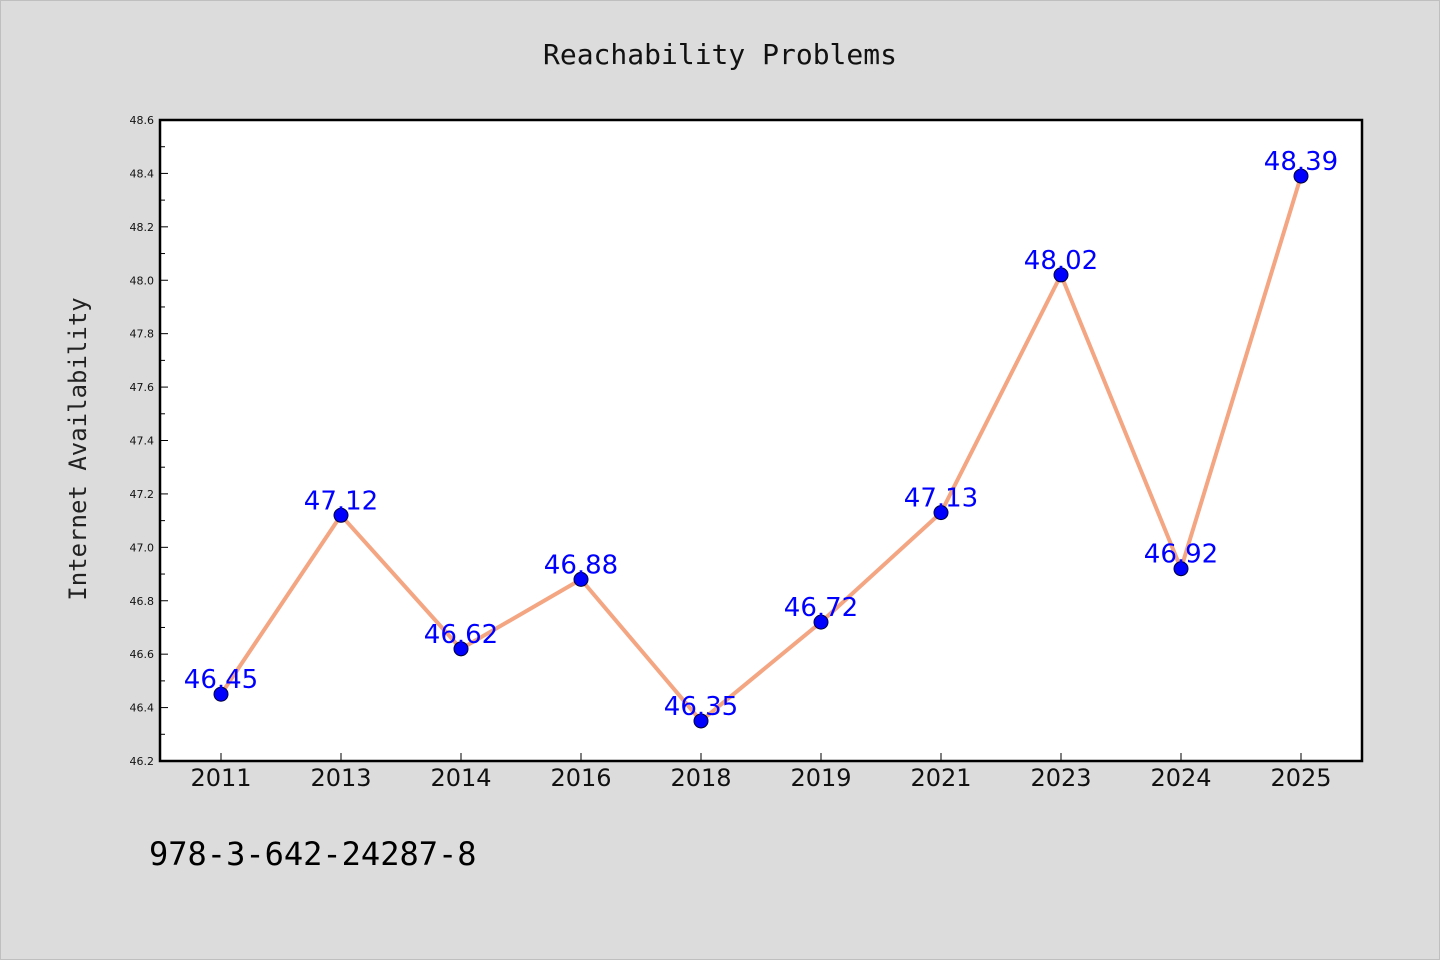 This screenshot has width=1440, height=960. What do you see at coordinates (1060, 778) in the screenshot?
I see `x-tick-label: 2023` at bounding box center [1060, 778].